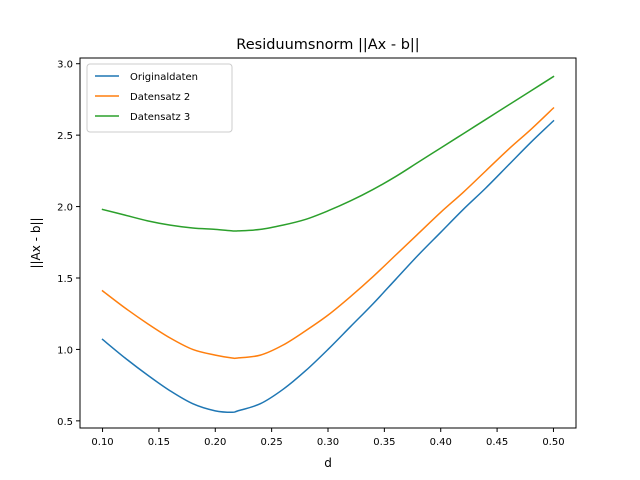 The image size is (640, 480). What do you see at coordinates (68, 244) in the screenshot?
I see `y-axis-ticks: 0.5 1.0 1.5 2.0 2.5 3.0` at bounding box center [68, 244].